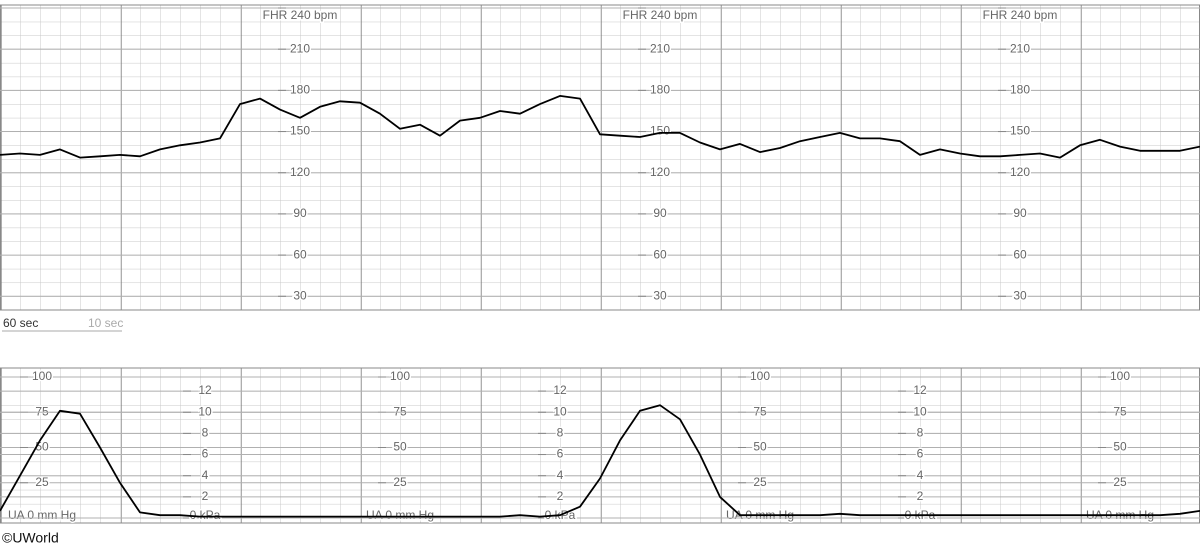  What do you see at coordinates (105, 323) in the screenshot?
I see `time-scale-label: 10 sec` at bounding box center [105, 323].